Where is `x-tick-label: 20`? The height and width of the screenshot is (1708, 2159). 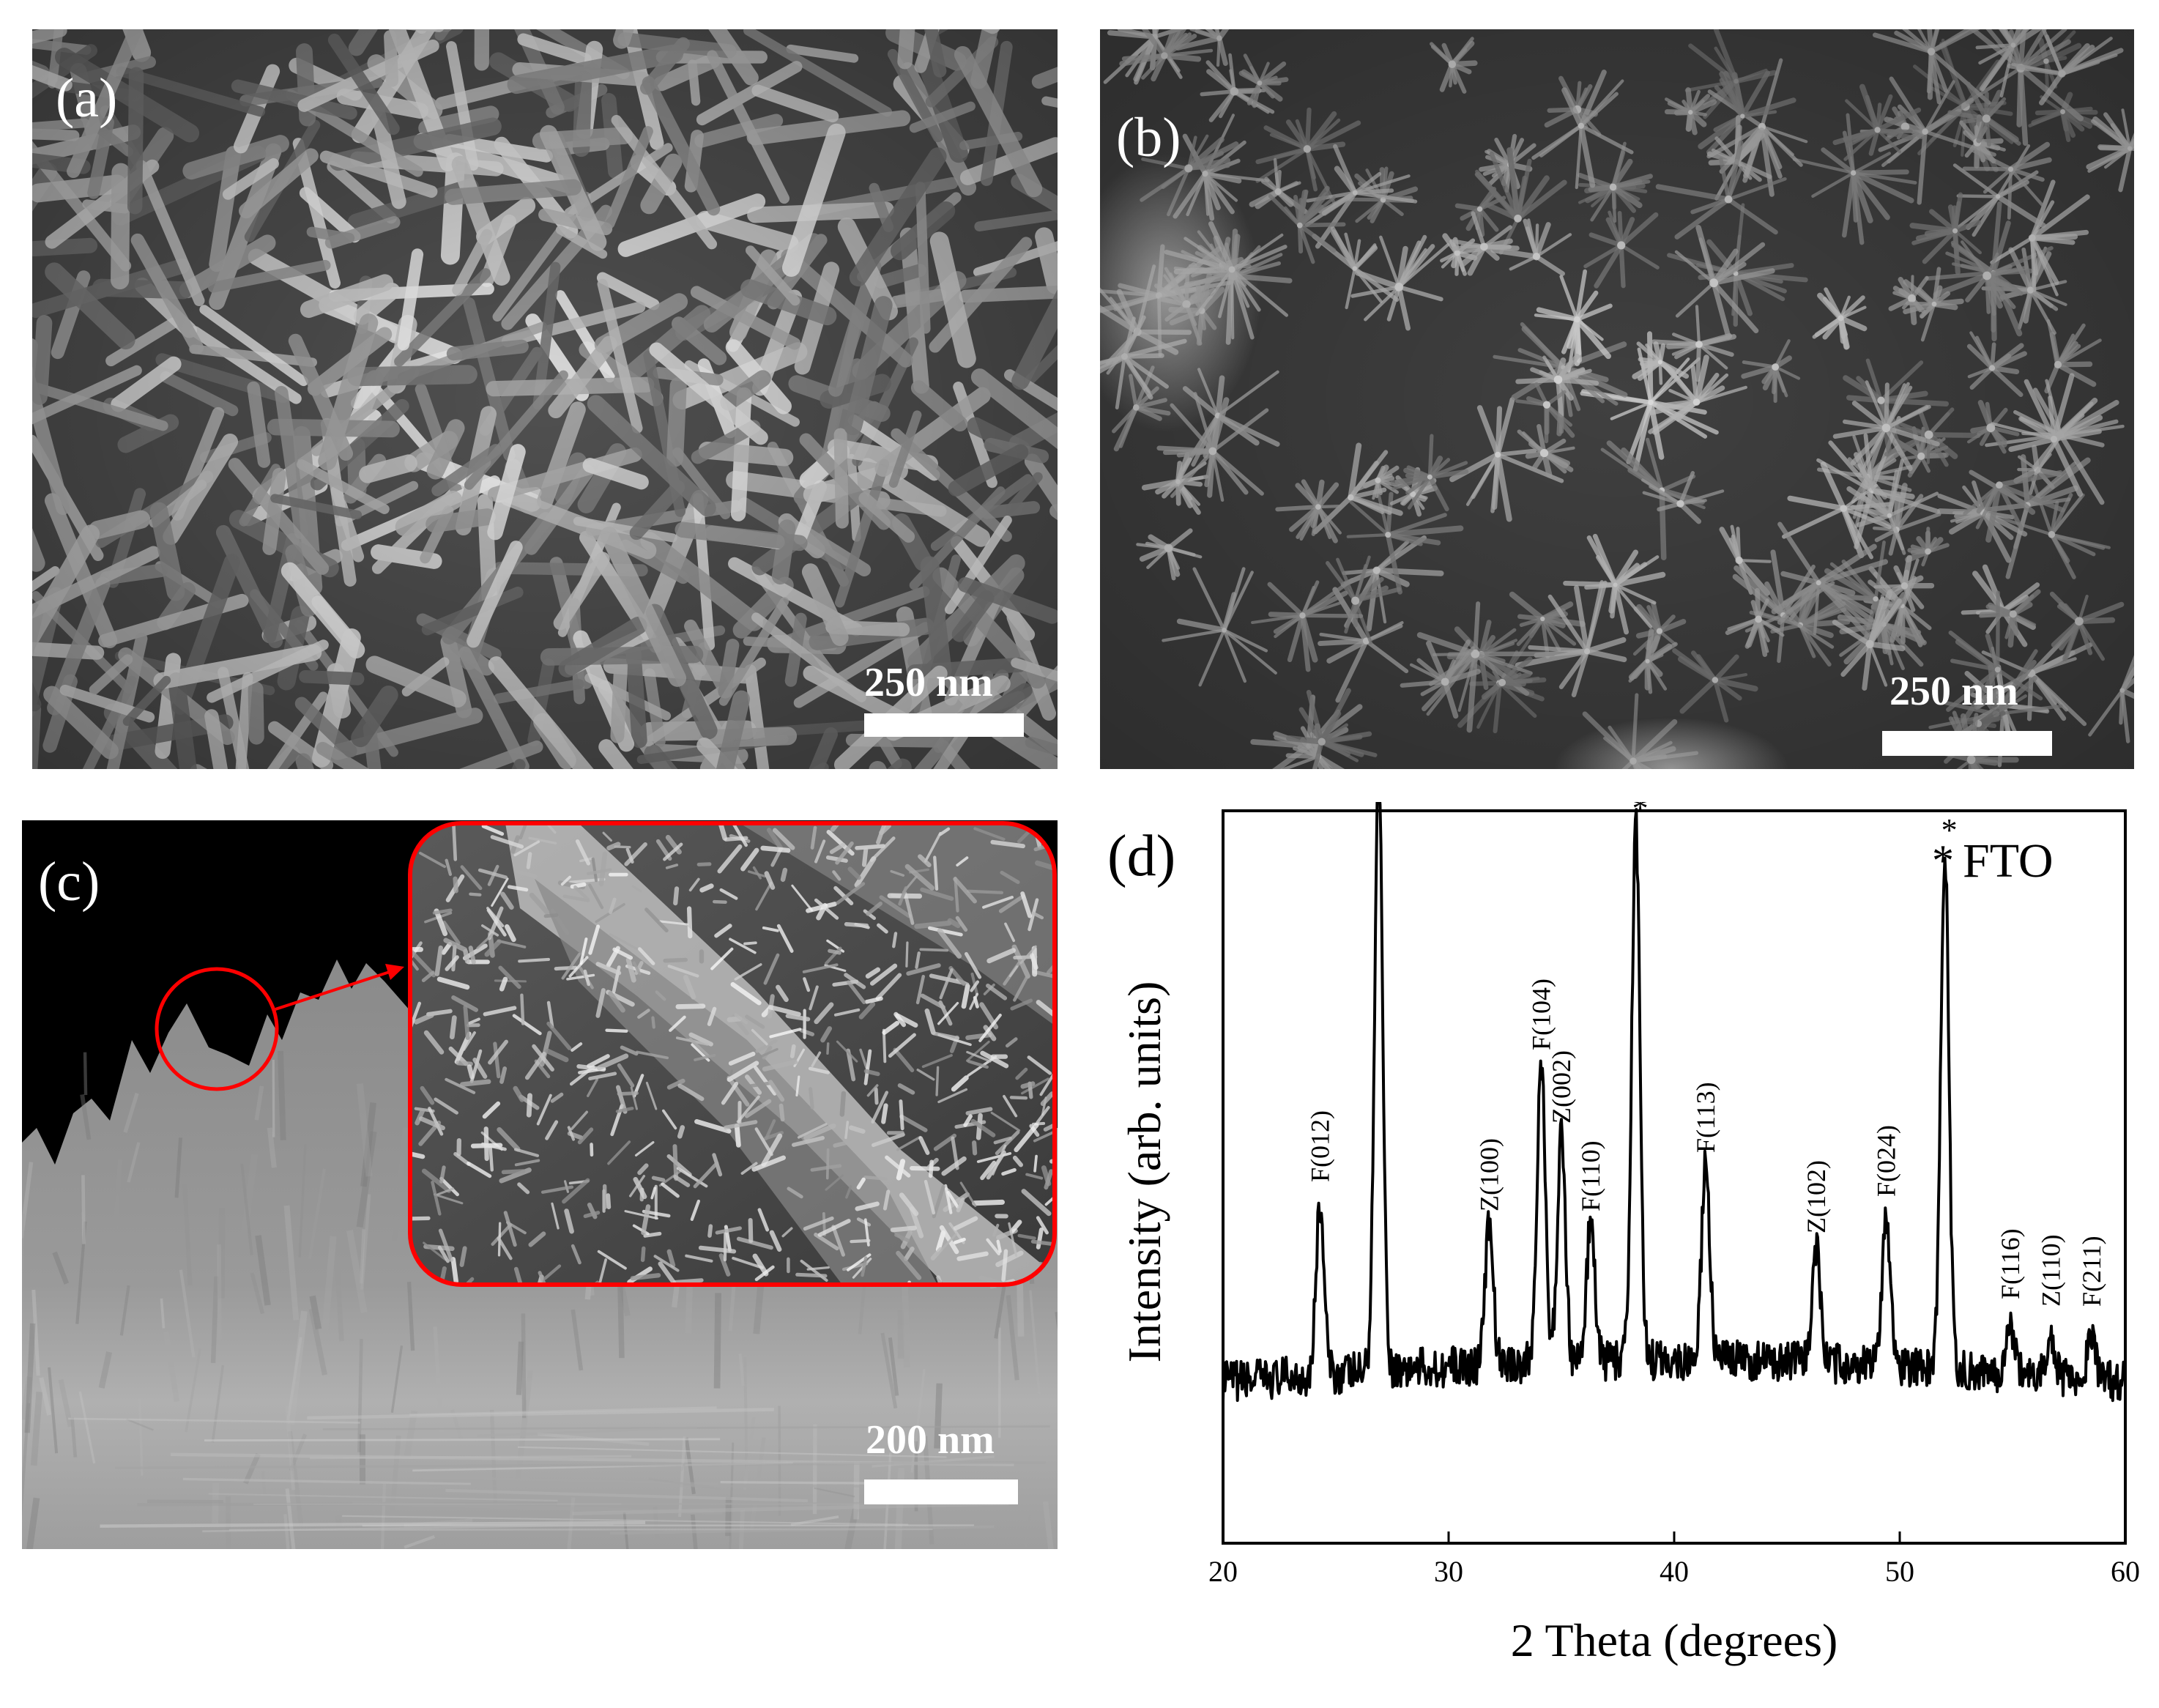
x-tick-label: 20 is located at coordinates (1223, 1571).